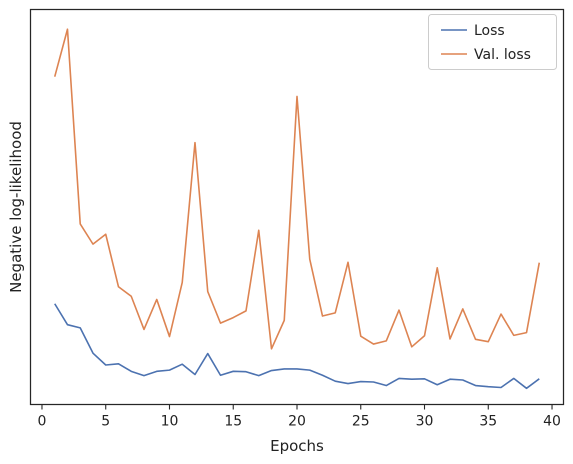 This screenshot has height=464, width=573. What do you see at coordinates (297, 446) in the screenshot?
I see `x-axis-label: Epochs` at bounding box center [297, 446].